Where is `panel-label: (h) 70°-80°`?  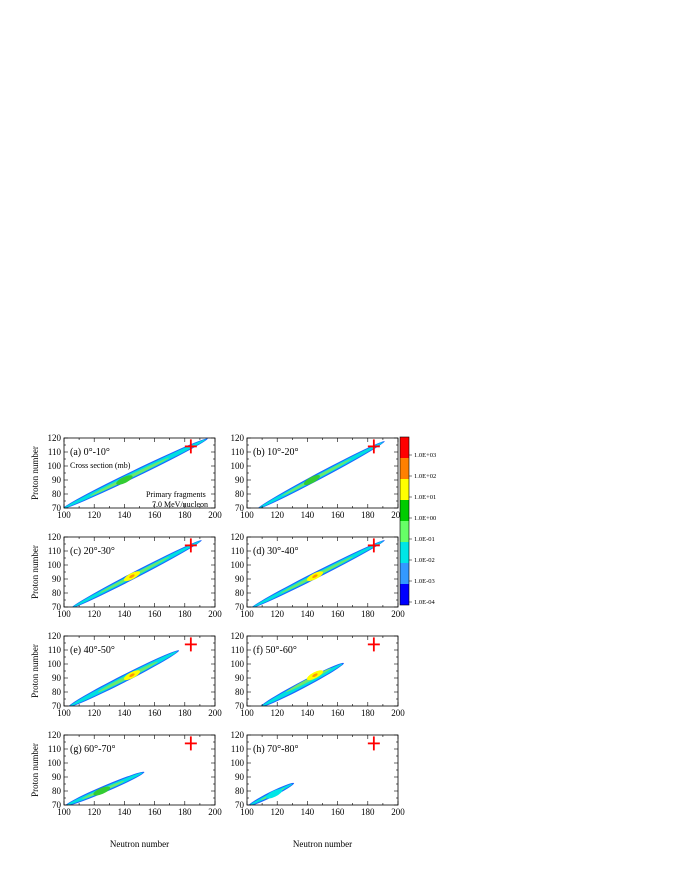
panel-label: (h) 70°-80° is located at coordinates (276, 749).